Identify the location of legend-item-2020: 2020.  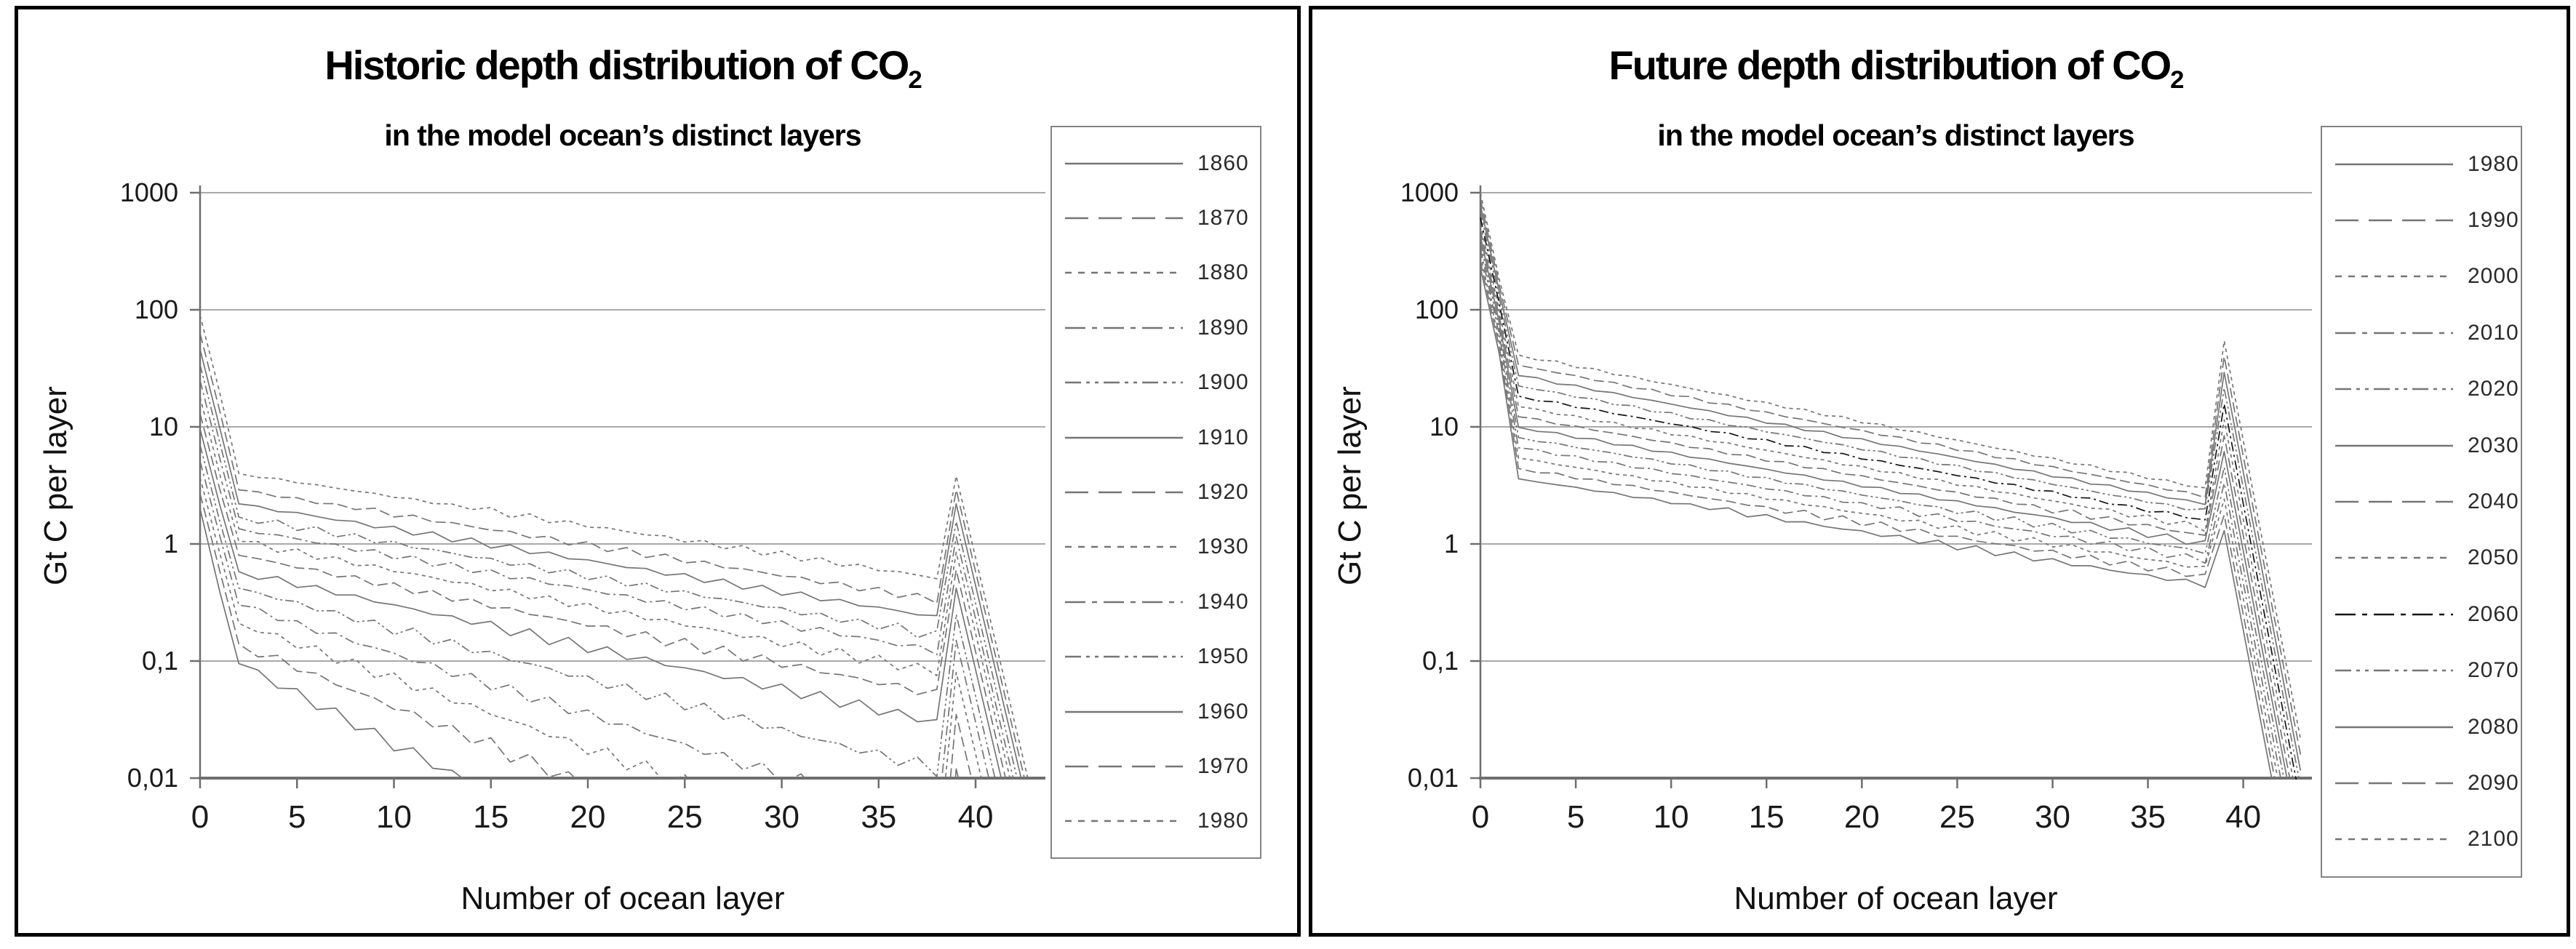
(2421, 389).